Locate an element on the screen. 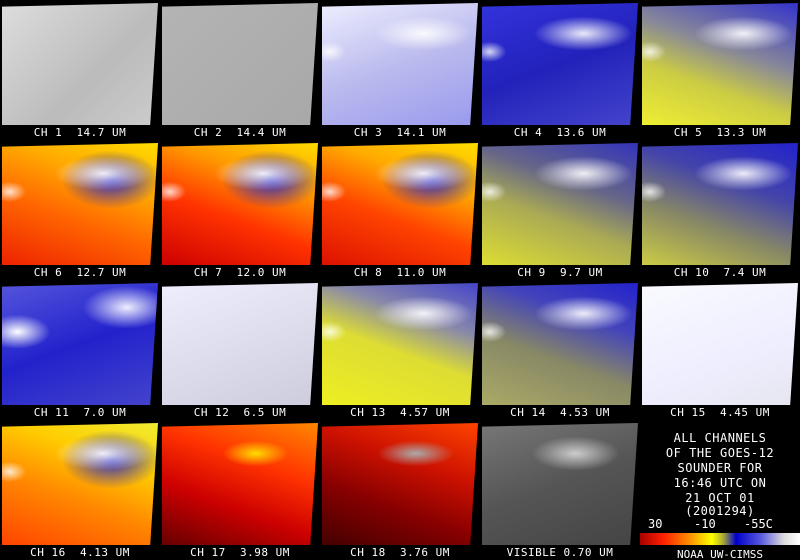 The image size is (800, 560). panel: CH 13 4.57 UM is located at coordinates (400, 350).